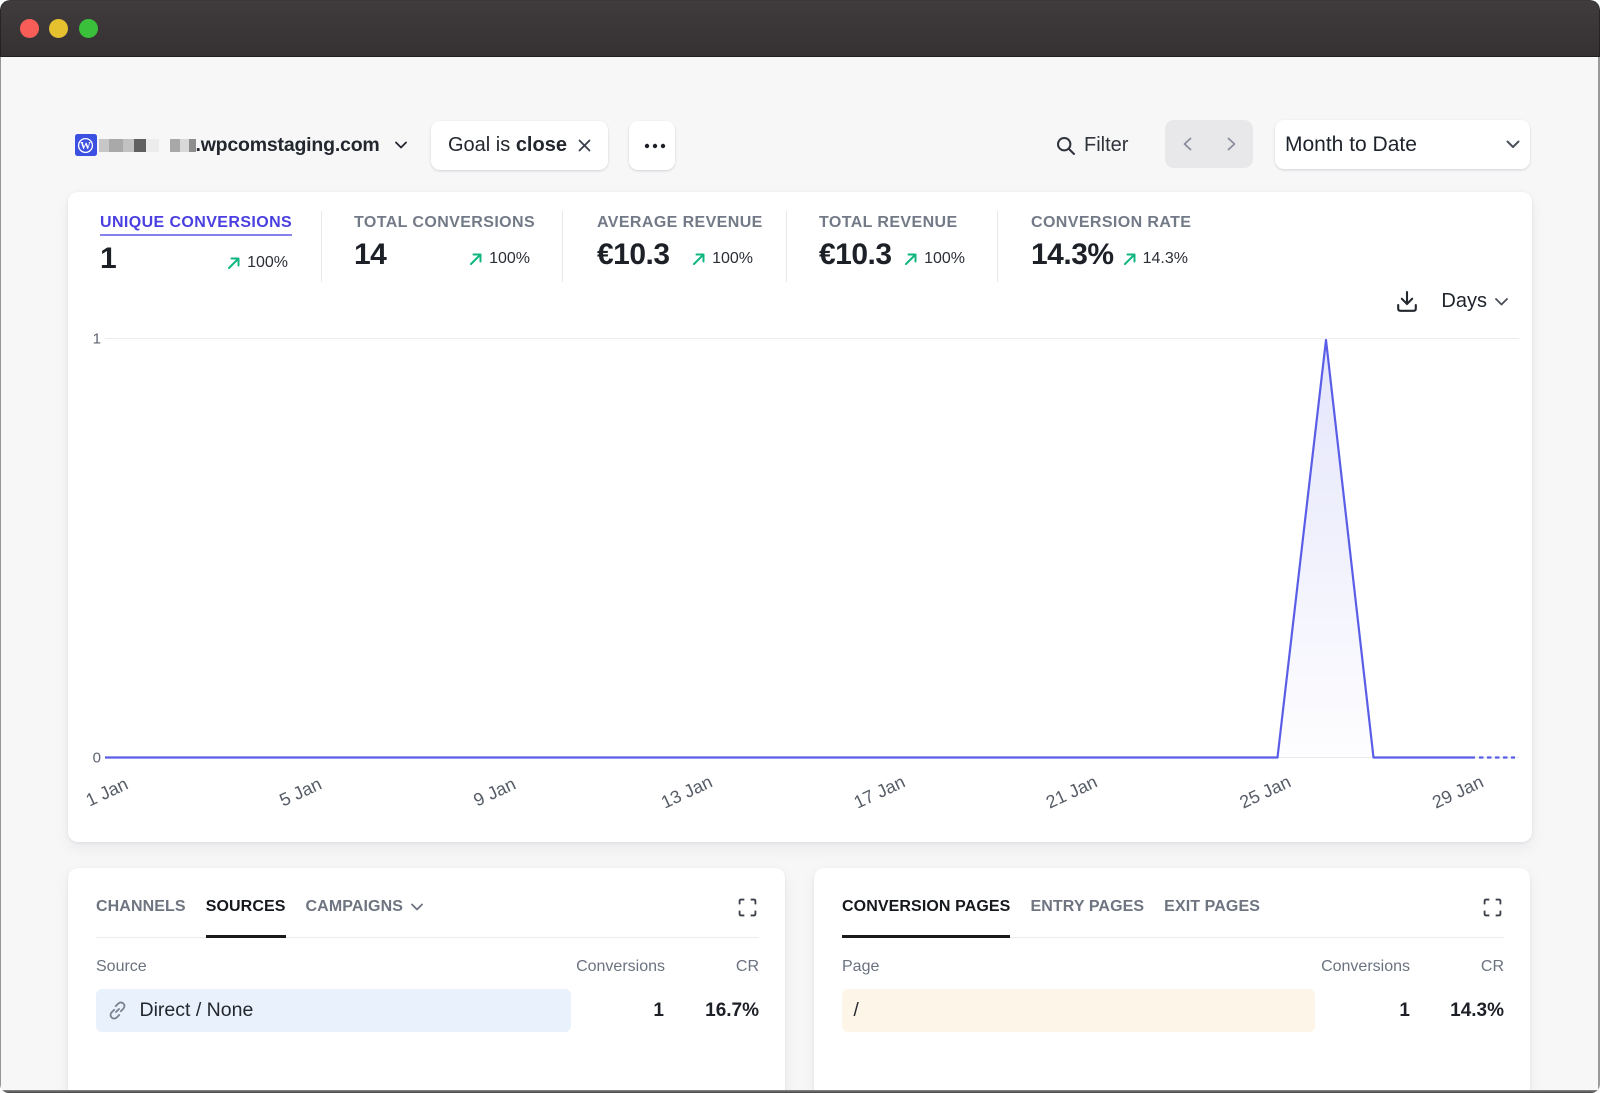  Describe the element at coordinates (1071, 792) in the screenshot. I see `svg-text: 21 Jan` at that location.